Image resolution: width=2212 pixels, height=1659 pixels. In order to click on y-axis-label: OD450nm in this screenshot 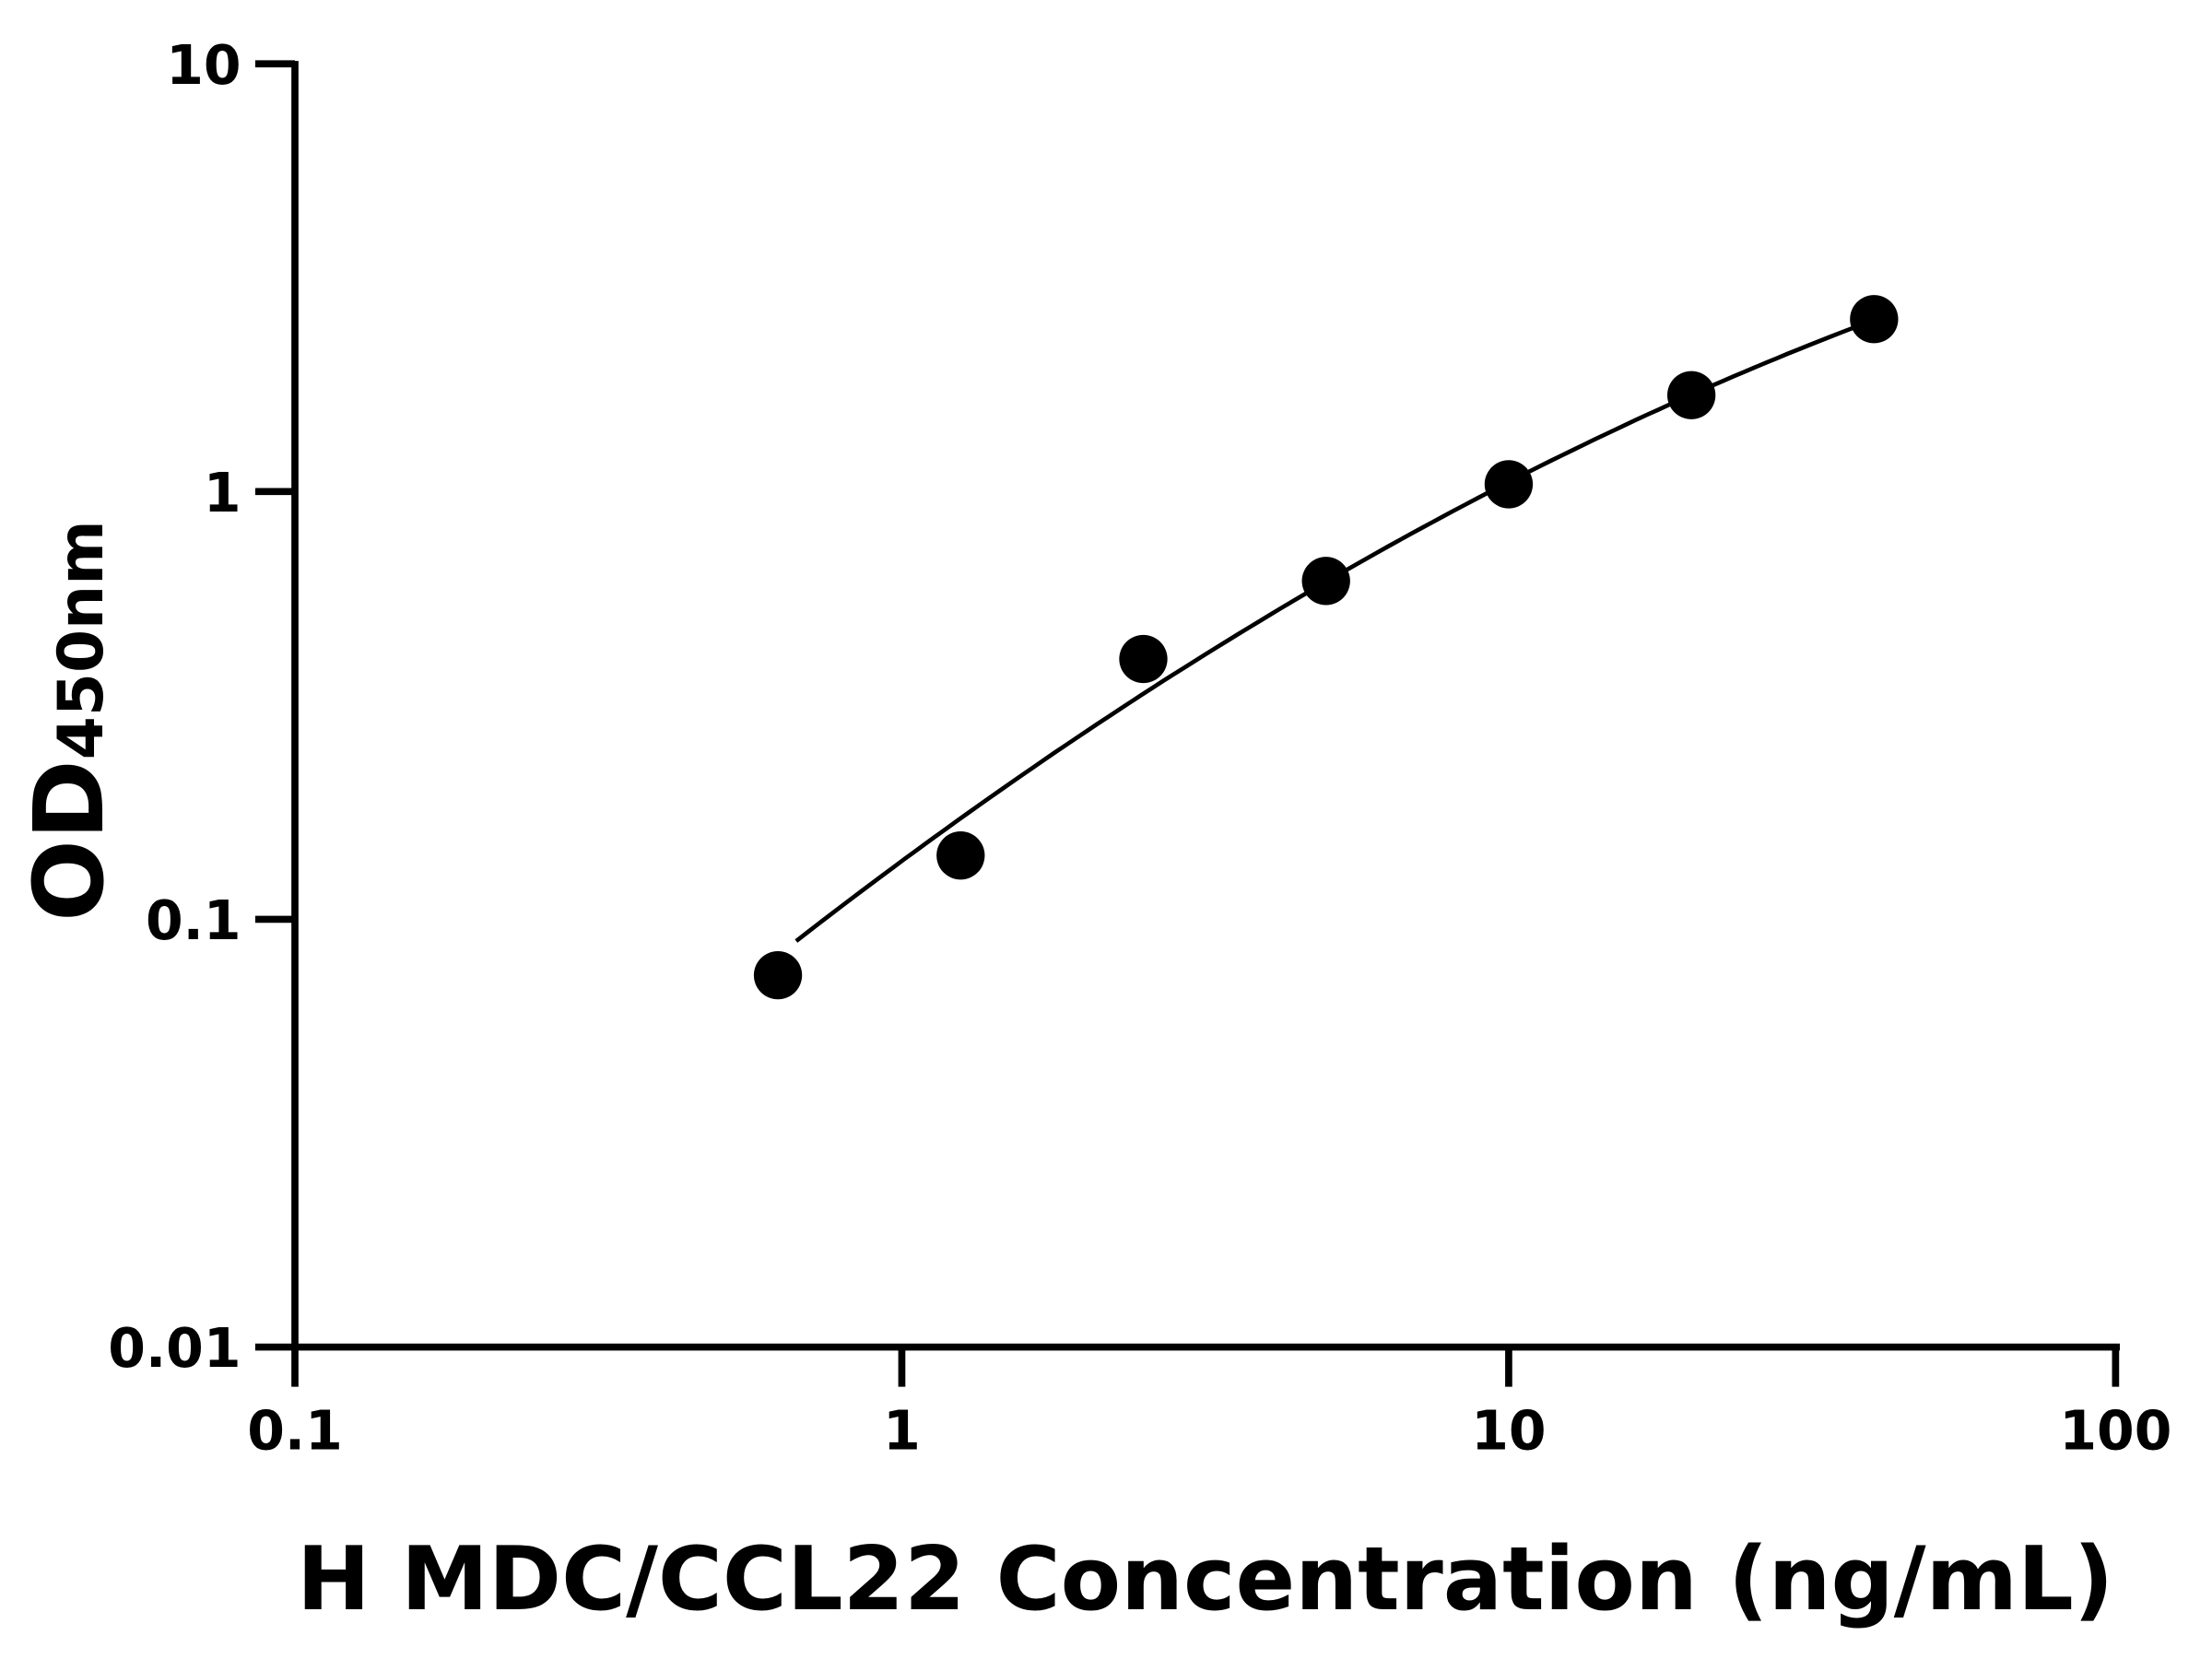, I will do `click(69, 721)`.